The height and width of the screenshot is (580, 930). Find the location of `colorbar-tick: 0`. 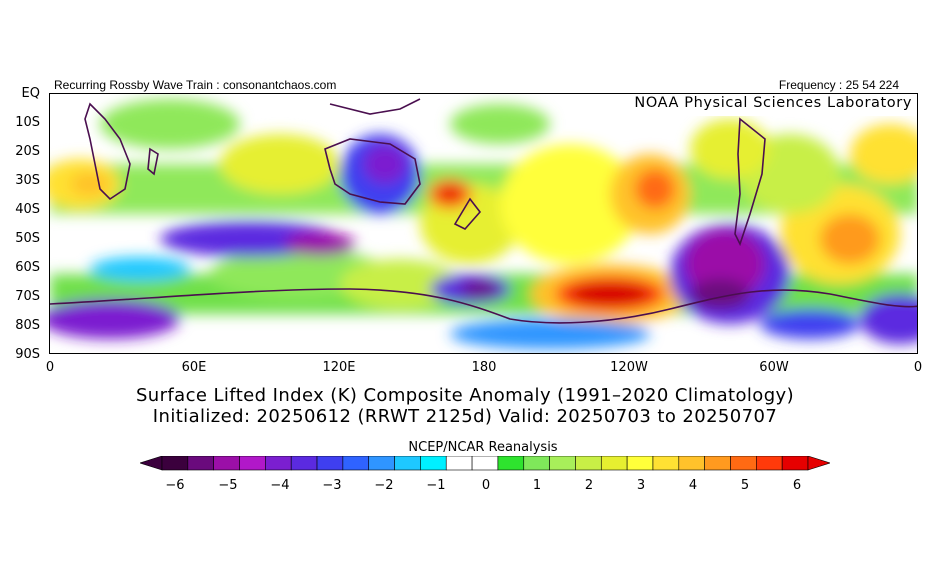

colorbar-tick: 0 is located at coordinates (486, 485).